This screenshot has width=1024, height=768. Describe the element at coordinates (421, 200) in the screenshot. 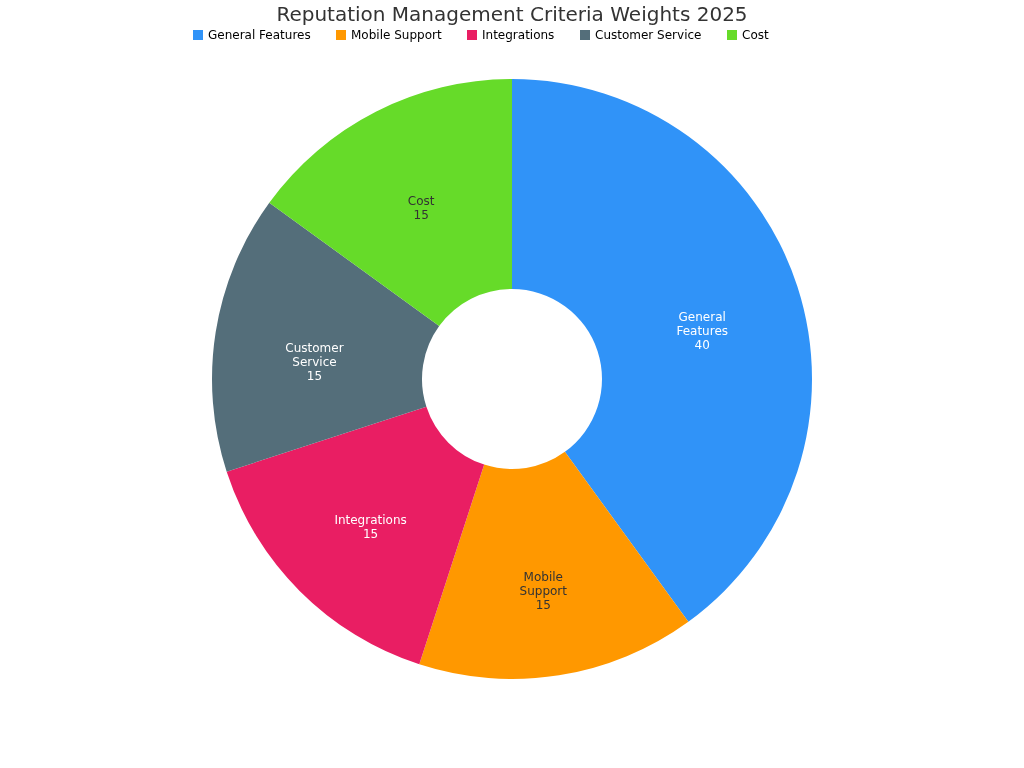

I see `slice-label: Cost` at that location.